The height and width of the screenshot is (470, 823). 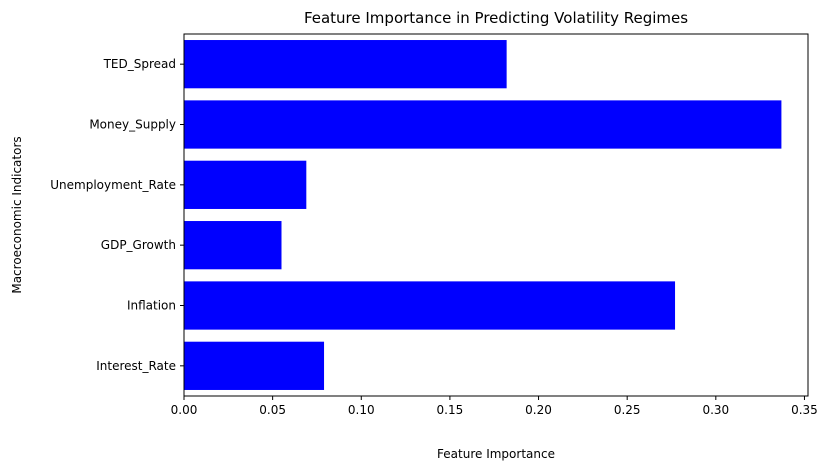 I want to click on x-tick-label: 0.10, so click(x=361, y=410).